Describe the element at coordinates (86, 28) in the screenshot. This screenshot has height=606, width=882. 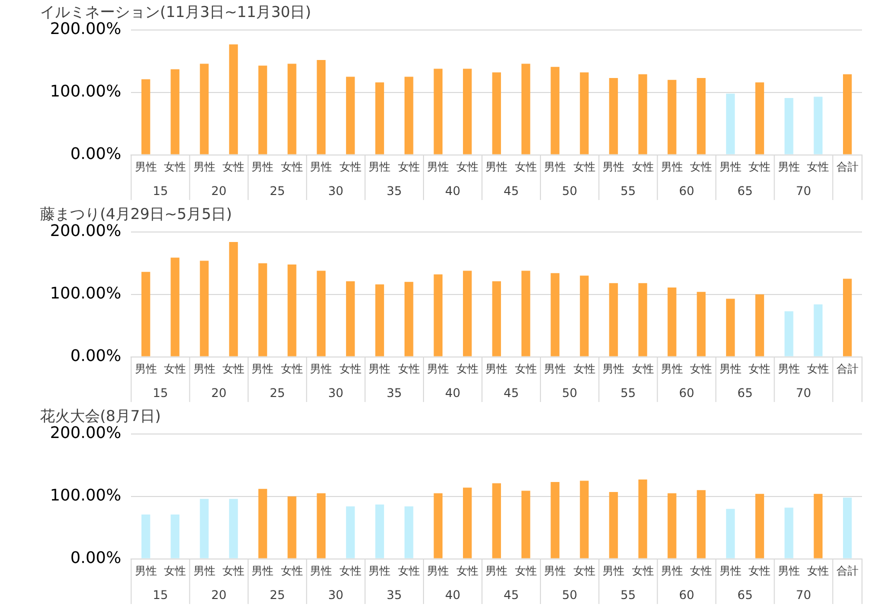
I see `y-tick-label: 200.00%` at that location.